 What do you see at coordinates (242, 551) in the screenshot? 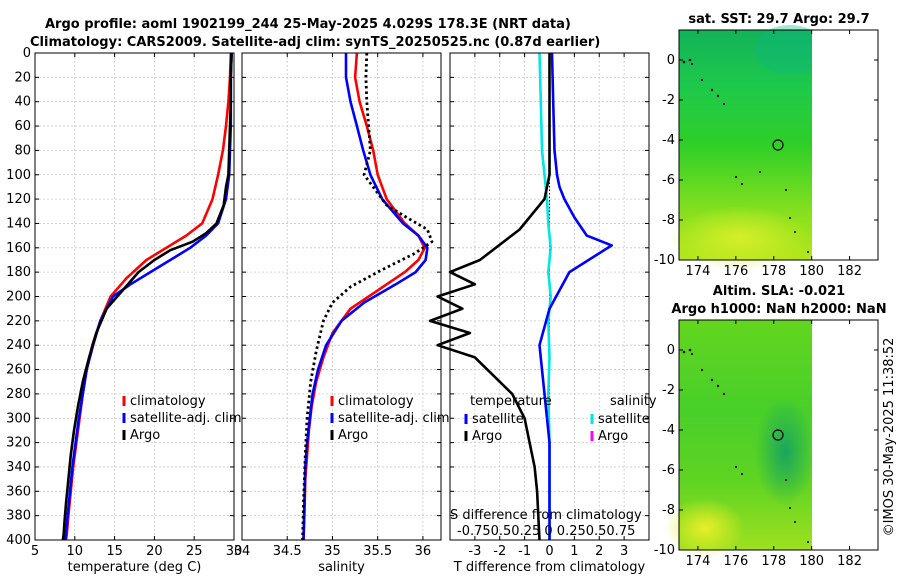
I see `salinity-xtick-label: 34` at bounding box center [242, 551].